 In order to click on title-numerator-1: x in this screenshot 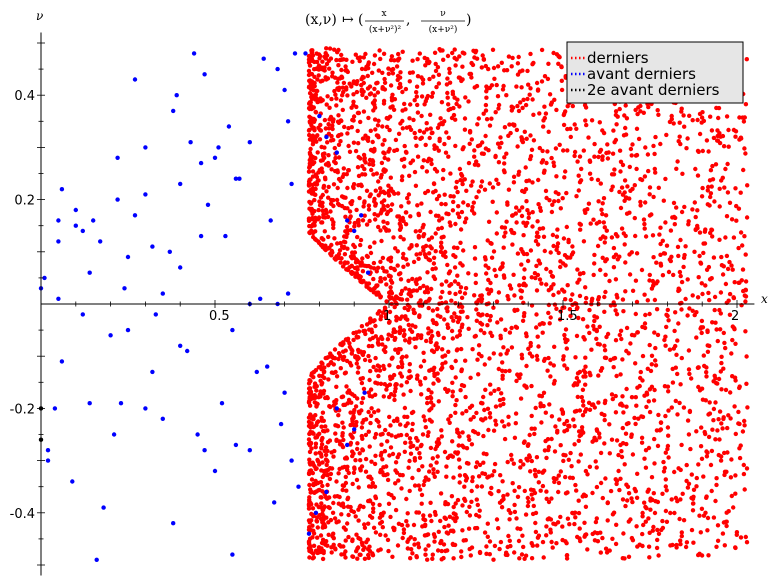, I will do `click(383, 14)`.